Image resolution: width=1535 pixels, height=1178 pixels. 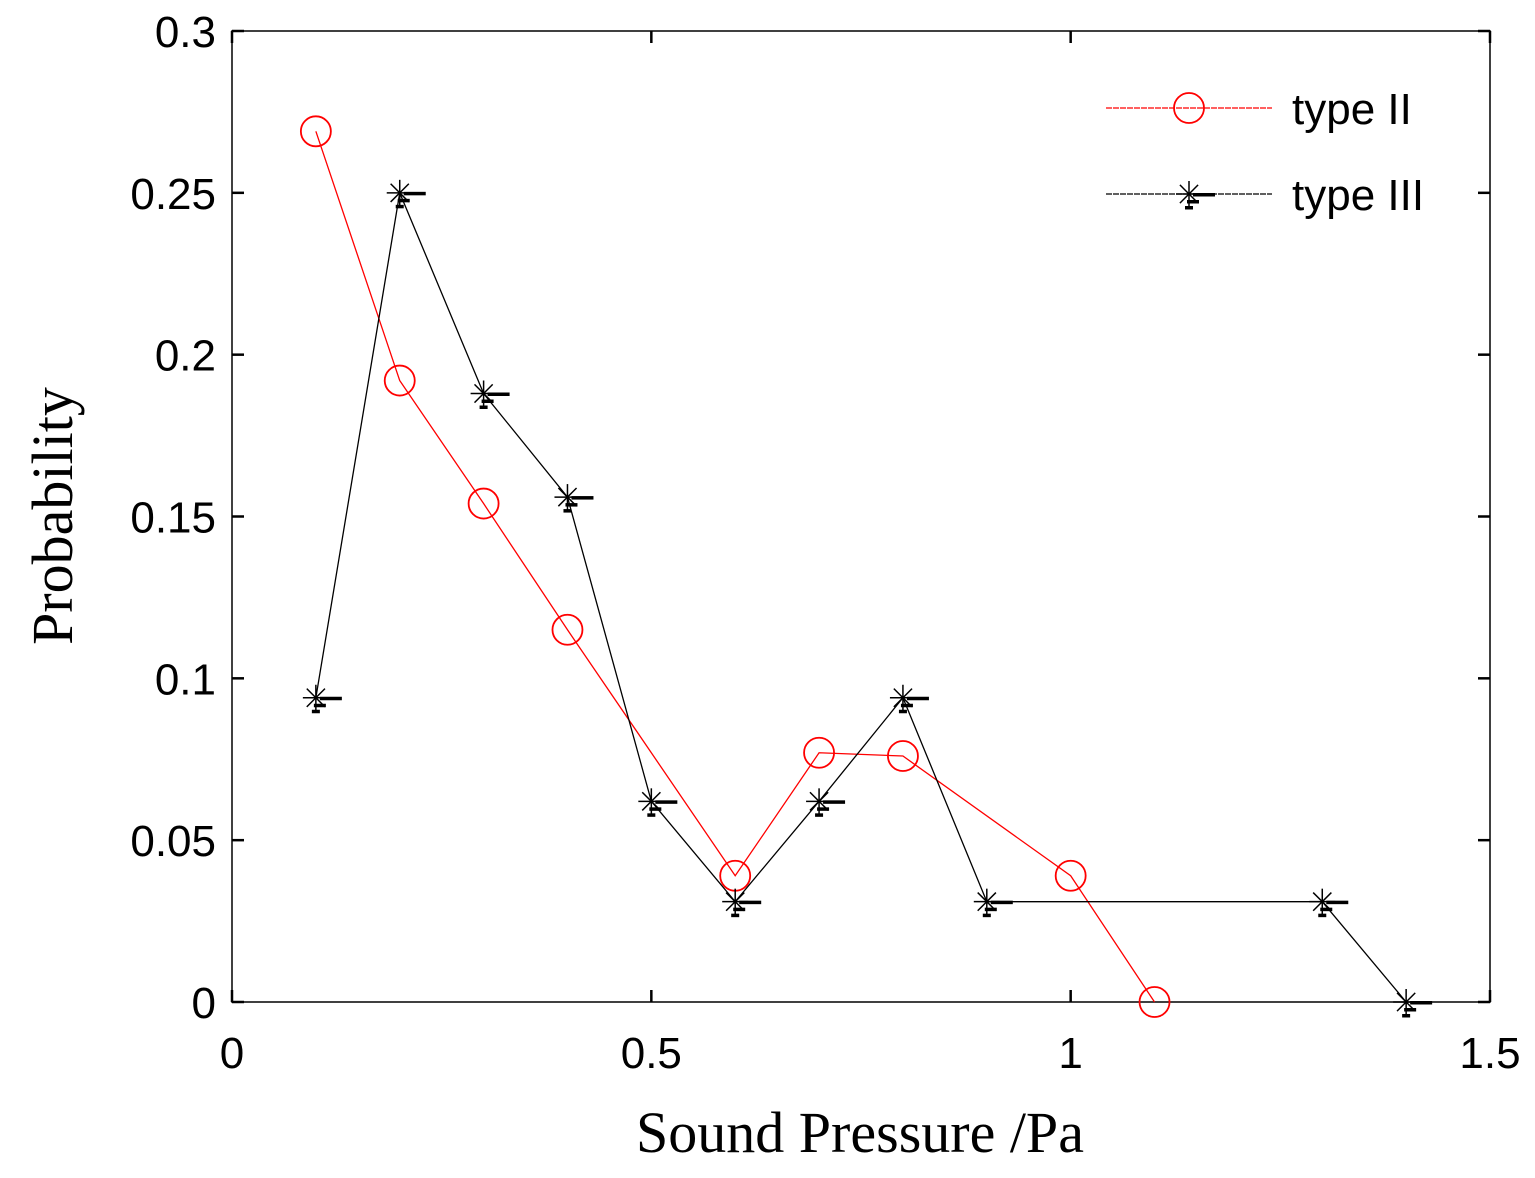 What do you see at coordinates (232, 1053) in the screenshot?
I see `x-tick-label: 0` at bounding box center [232, 1053].